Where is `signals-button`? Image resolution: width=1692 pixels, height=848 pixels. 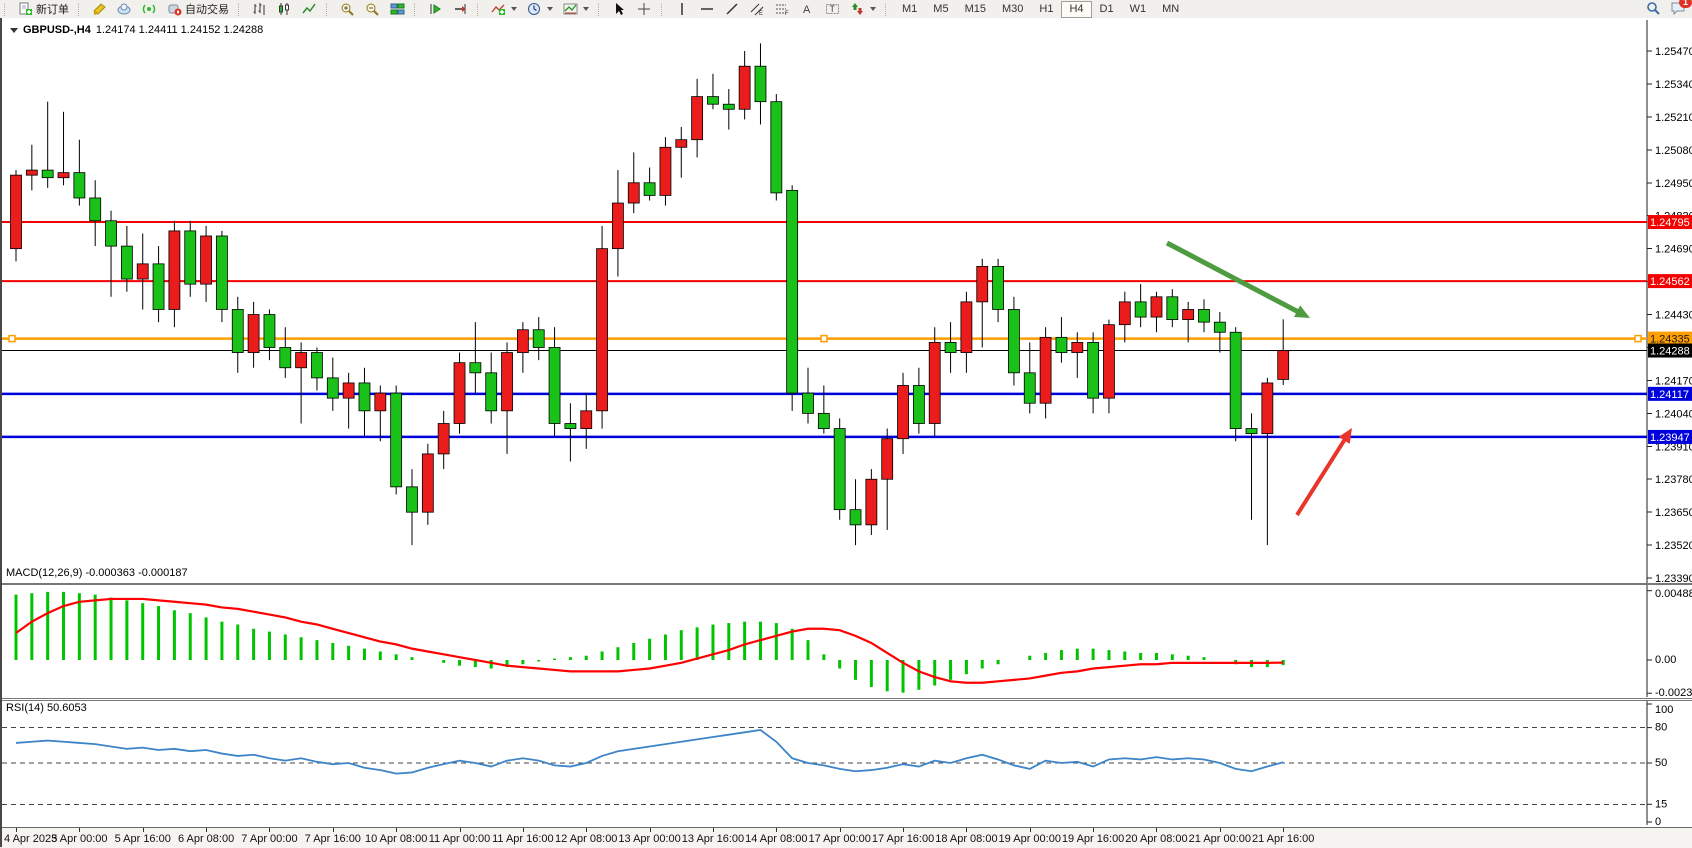
signals-button is located at coordinates (149, 9).